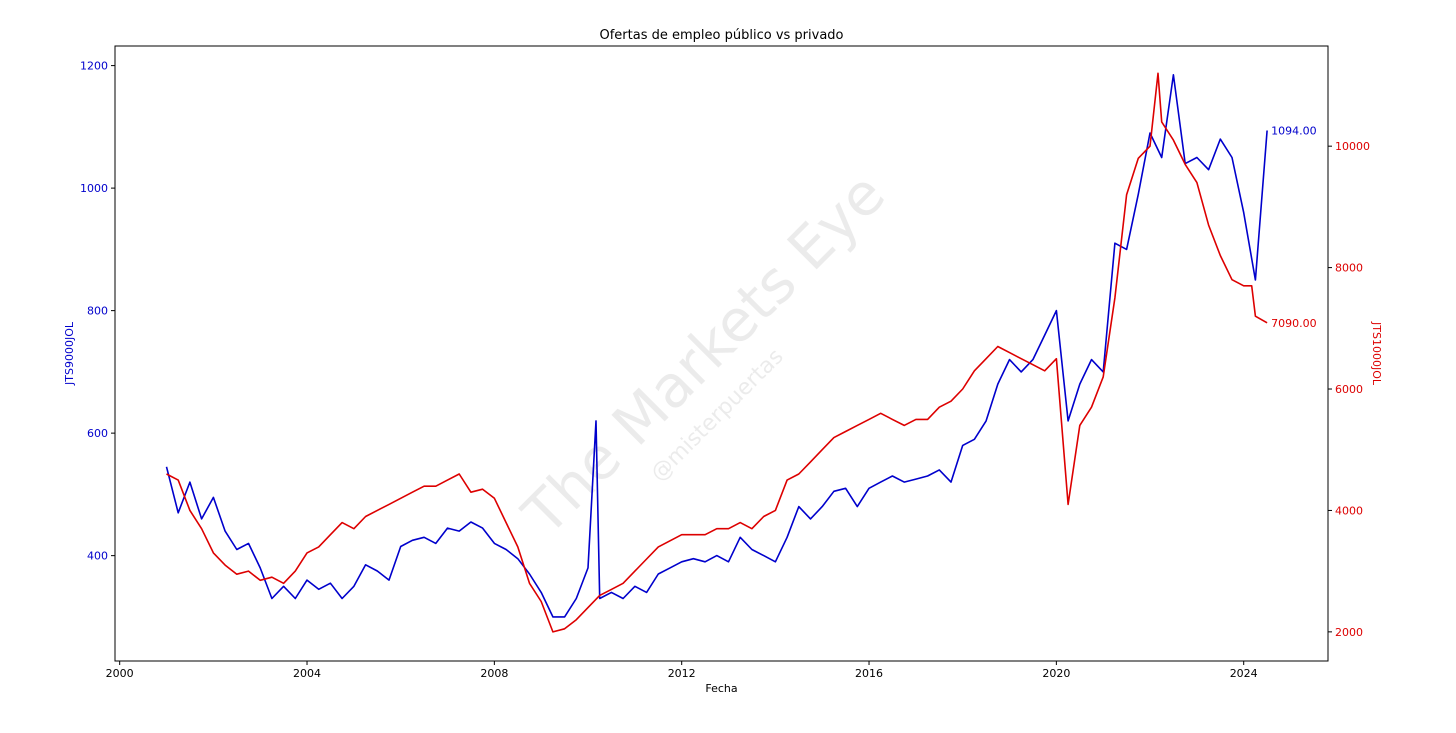 The image size is (1456, 733). I want to click on series-end-label: 1094.00, so click(1294, 131).